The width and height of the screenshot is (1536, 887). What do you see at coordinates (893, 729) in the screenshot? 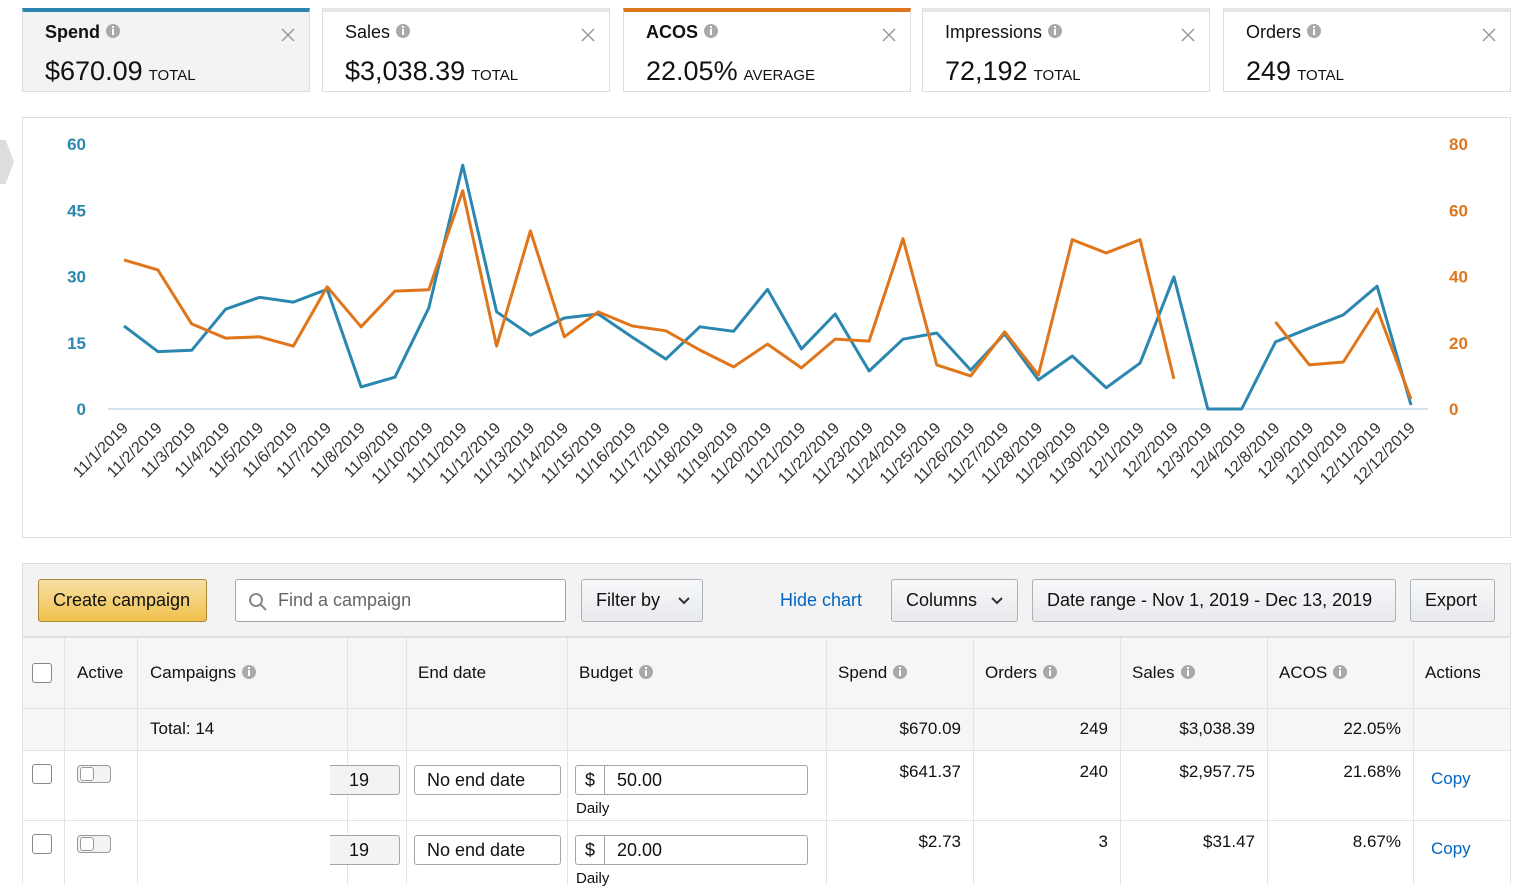
I see `total-spend: $670.09` at bounding box center [893, 729].